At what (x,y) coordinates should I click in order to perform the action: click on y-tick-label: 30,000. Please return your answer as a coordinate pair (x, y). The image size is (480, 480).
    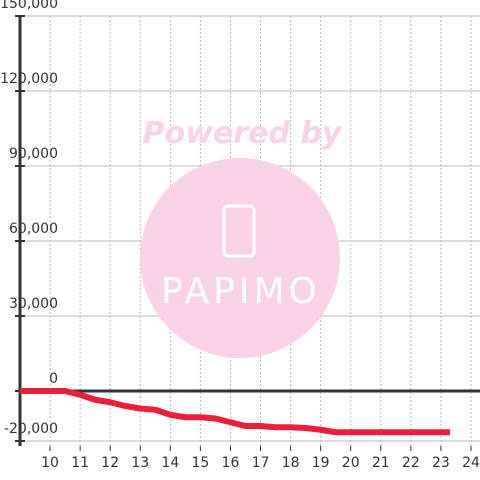
    Looking at the image, I should click on (33, 304).